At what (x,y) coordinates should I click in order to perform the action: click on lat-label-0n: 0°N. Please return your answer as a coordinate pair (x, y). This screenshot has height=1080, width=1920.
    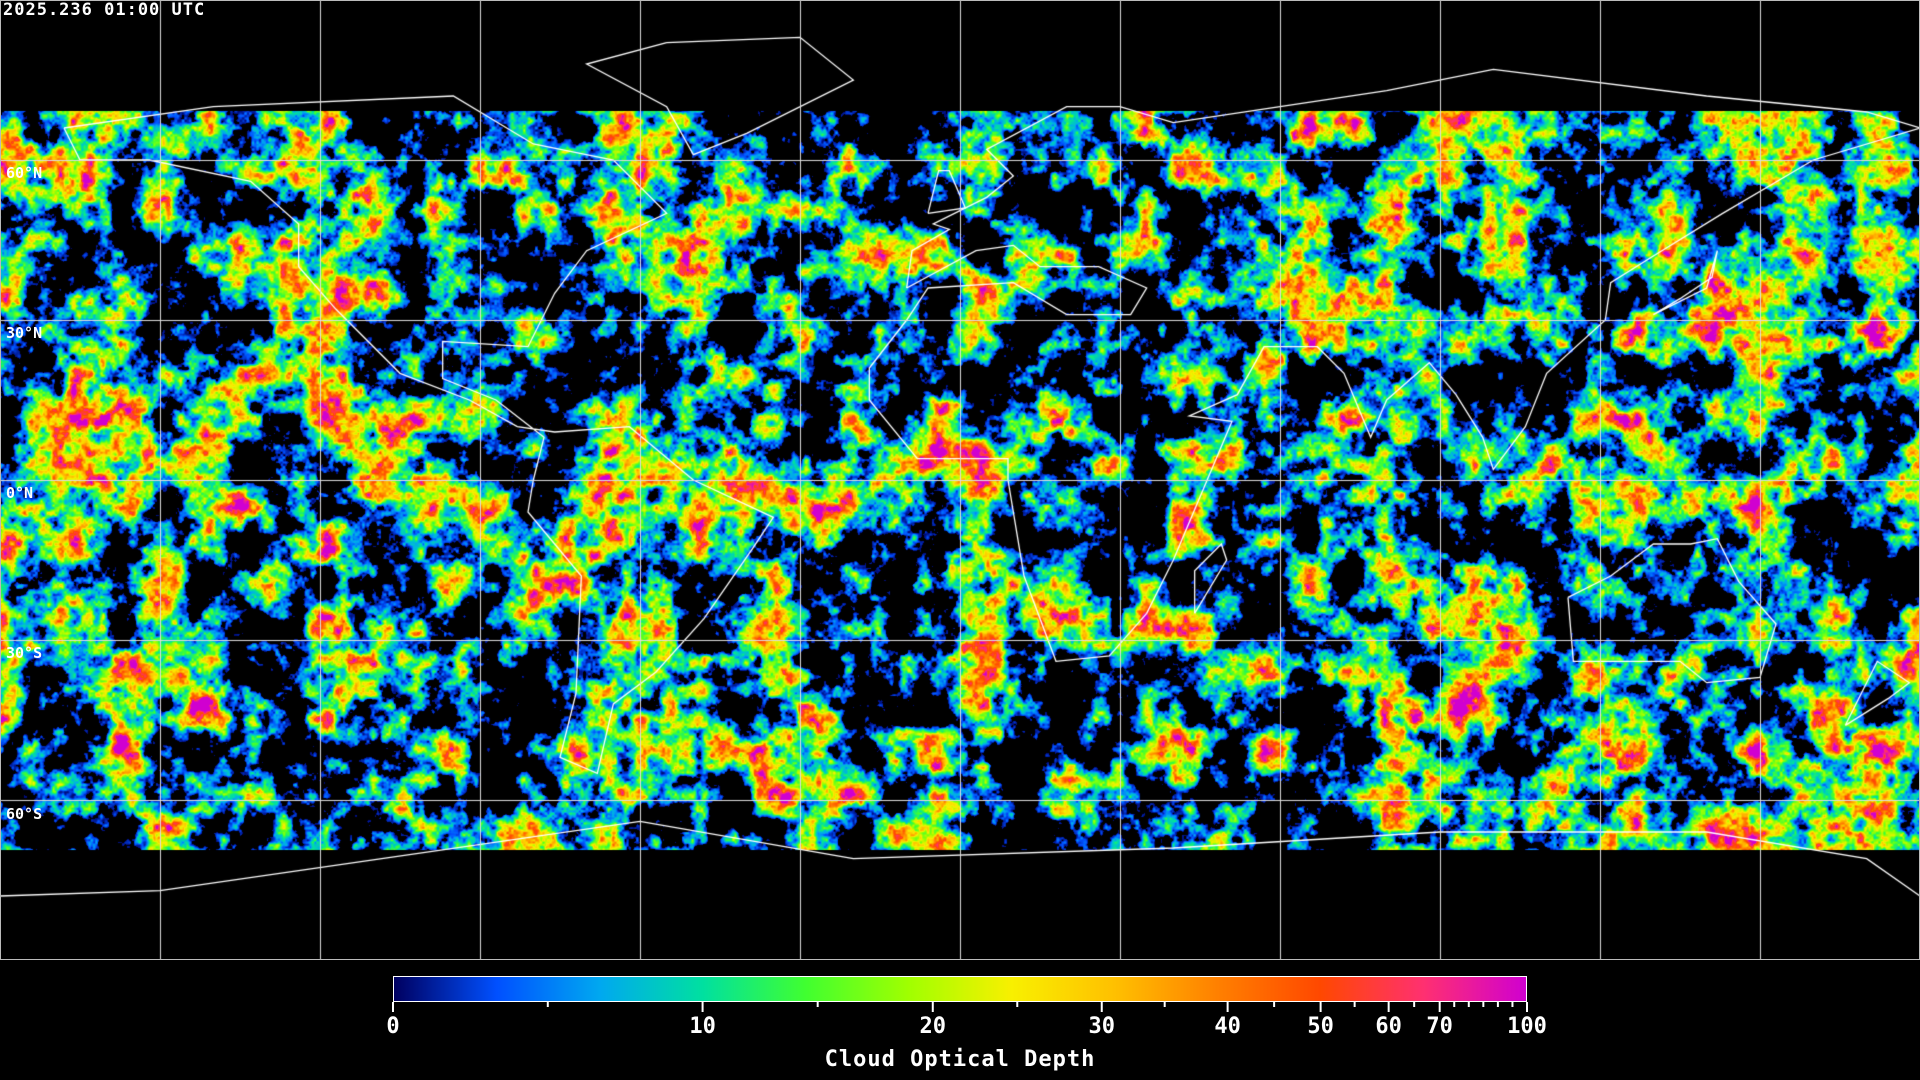
    Looking at the image, I should click on (20, 493).